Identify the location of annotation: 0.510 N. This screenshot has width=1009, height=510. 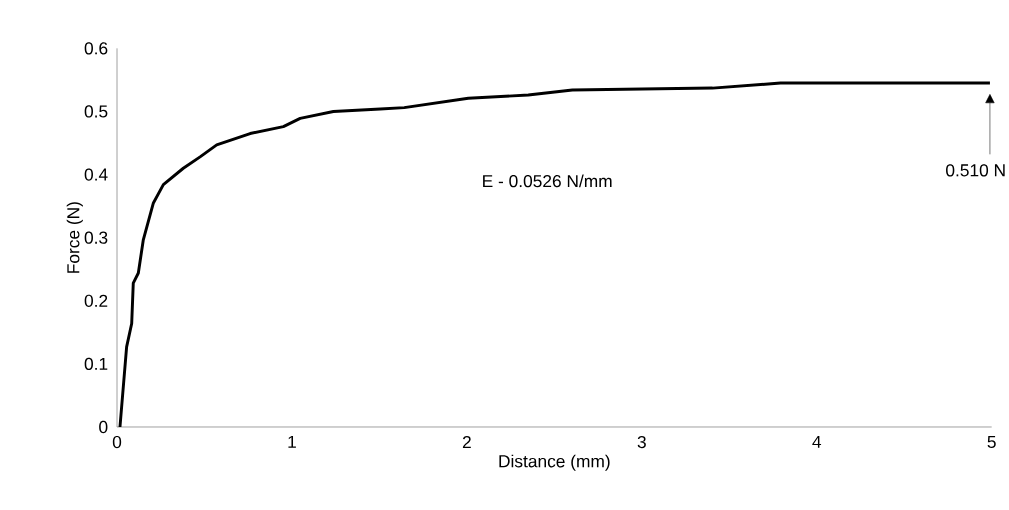
(975, 170).